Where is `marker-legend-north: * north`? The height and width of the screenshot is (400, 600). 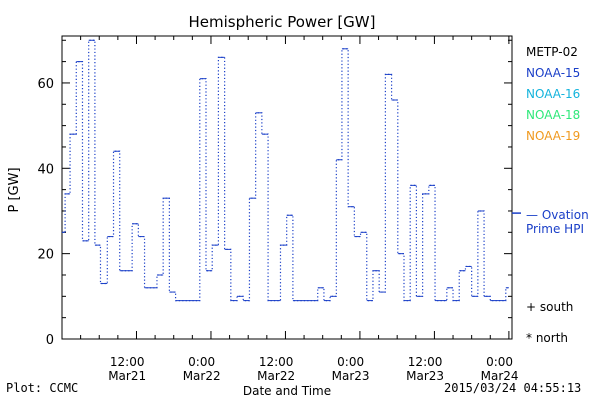
marker-legend-north: * north is located at coordinates (547, 338).